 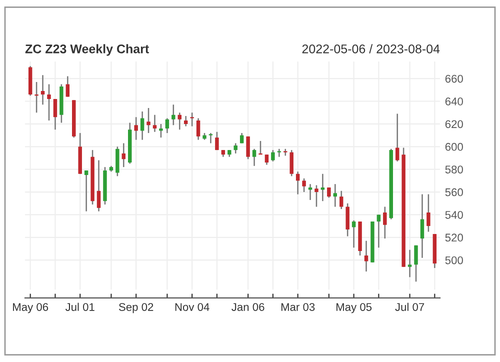 What do you see at coordinates (454, 170) in the screenshot?
I see `y-tick-label: 580` at bounding box center [454, 170].